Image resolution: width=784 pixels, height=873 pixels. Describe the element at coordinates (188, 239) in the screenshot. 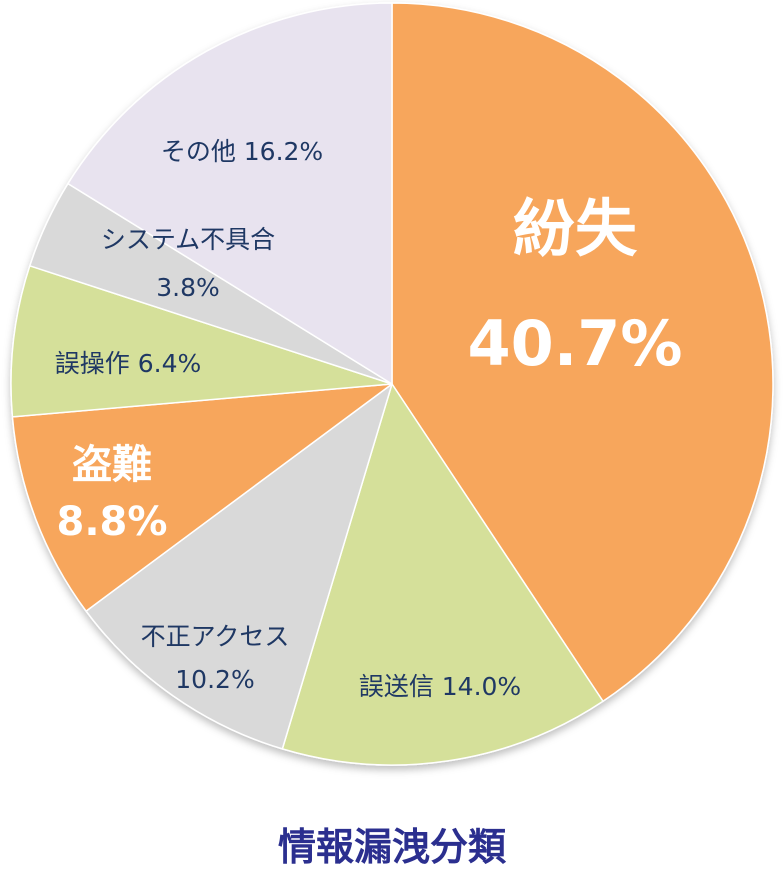

I see `slice-label: システム不具合` at that location.